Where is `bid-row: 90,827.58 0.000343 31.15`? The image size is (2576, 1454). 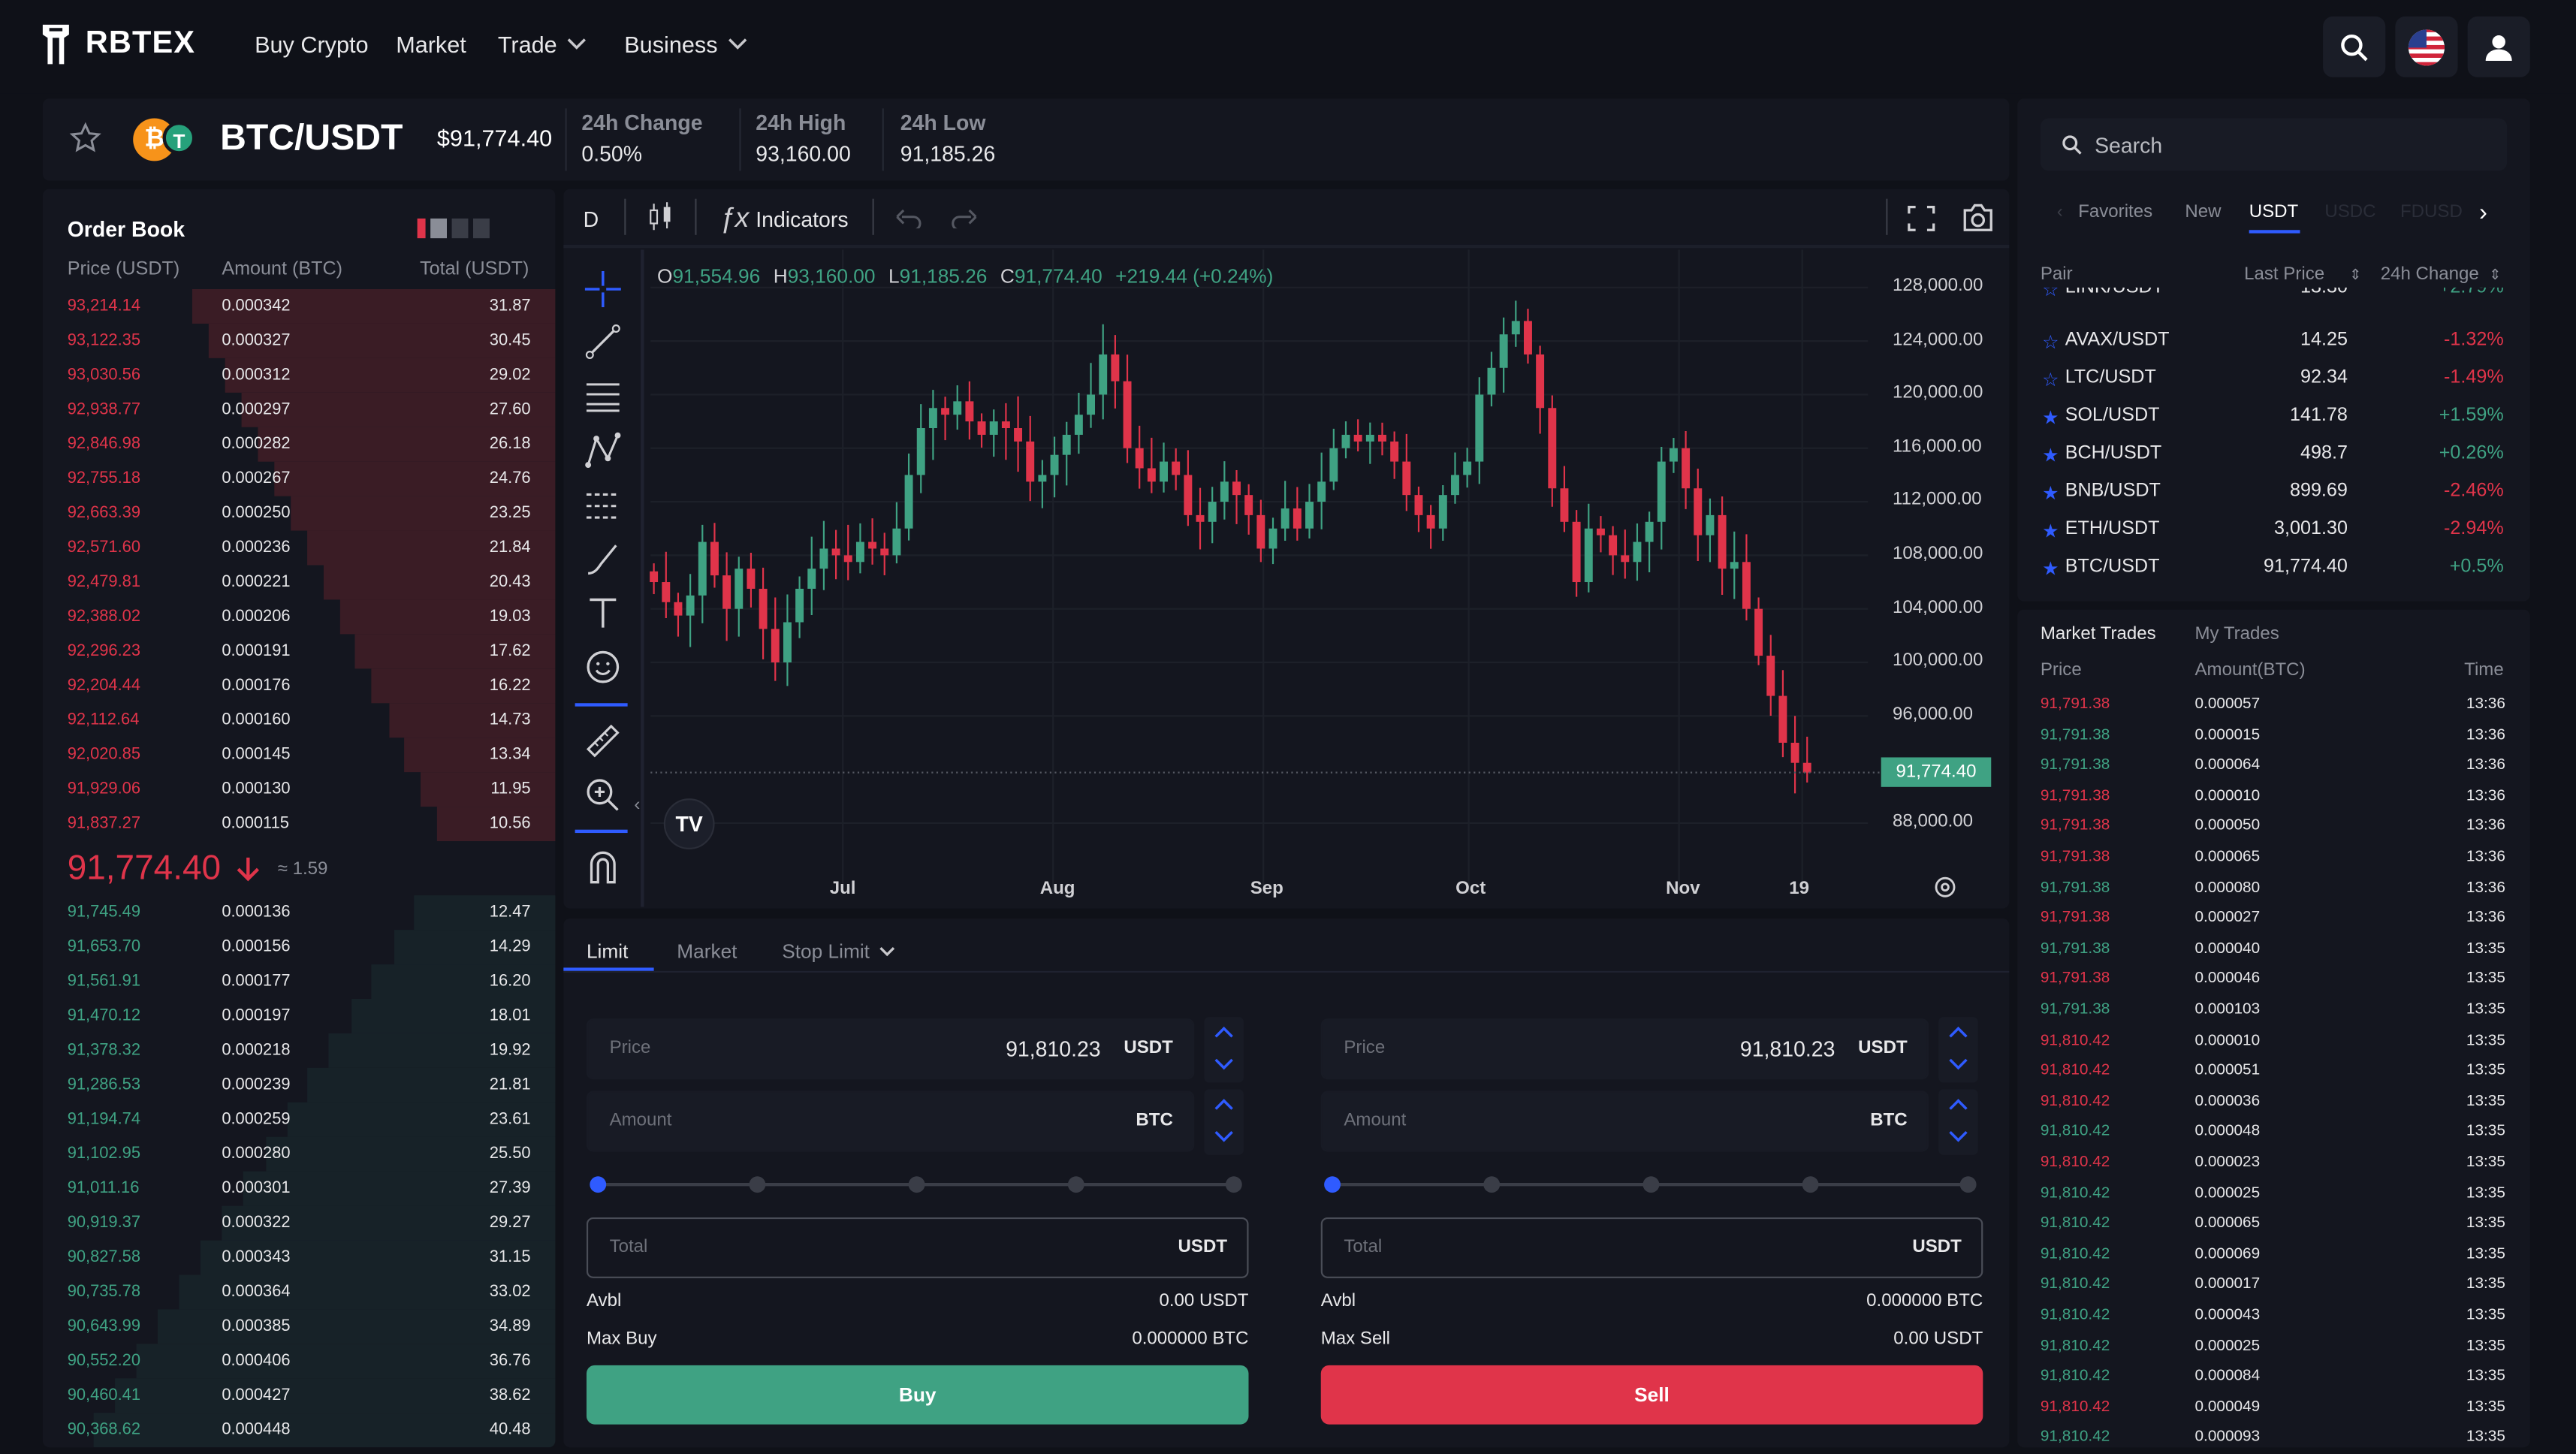 bid-row: 90,827.58 0.000343 31.15 is located at coordinates (299, 1257).